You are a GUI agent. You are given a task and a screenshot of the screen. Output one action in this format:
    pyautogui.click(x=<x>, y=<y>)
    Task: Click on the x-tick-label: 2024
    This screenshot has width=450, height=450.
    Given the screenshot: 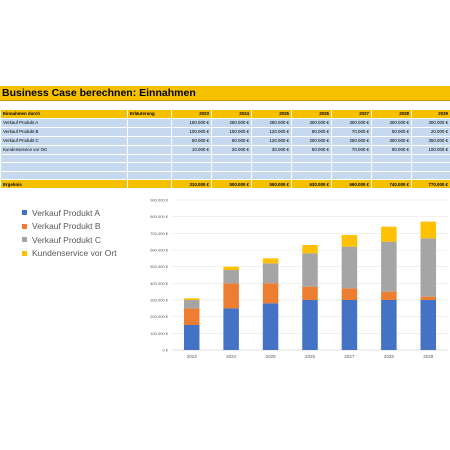 What is the action you would take?
    pyautogui.click(x=231, y=356)
    